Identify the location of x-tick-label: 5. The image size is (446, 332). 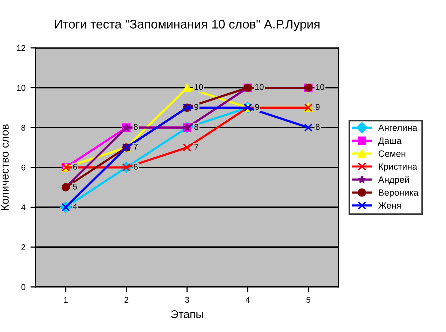
(308, 300).